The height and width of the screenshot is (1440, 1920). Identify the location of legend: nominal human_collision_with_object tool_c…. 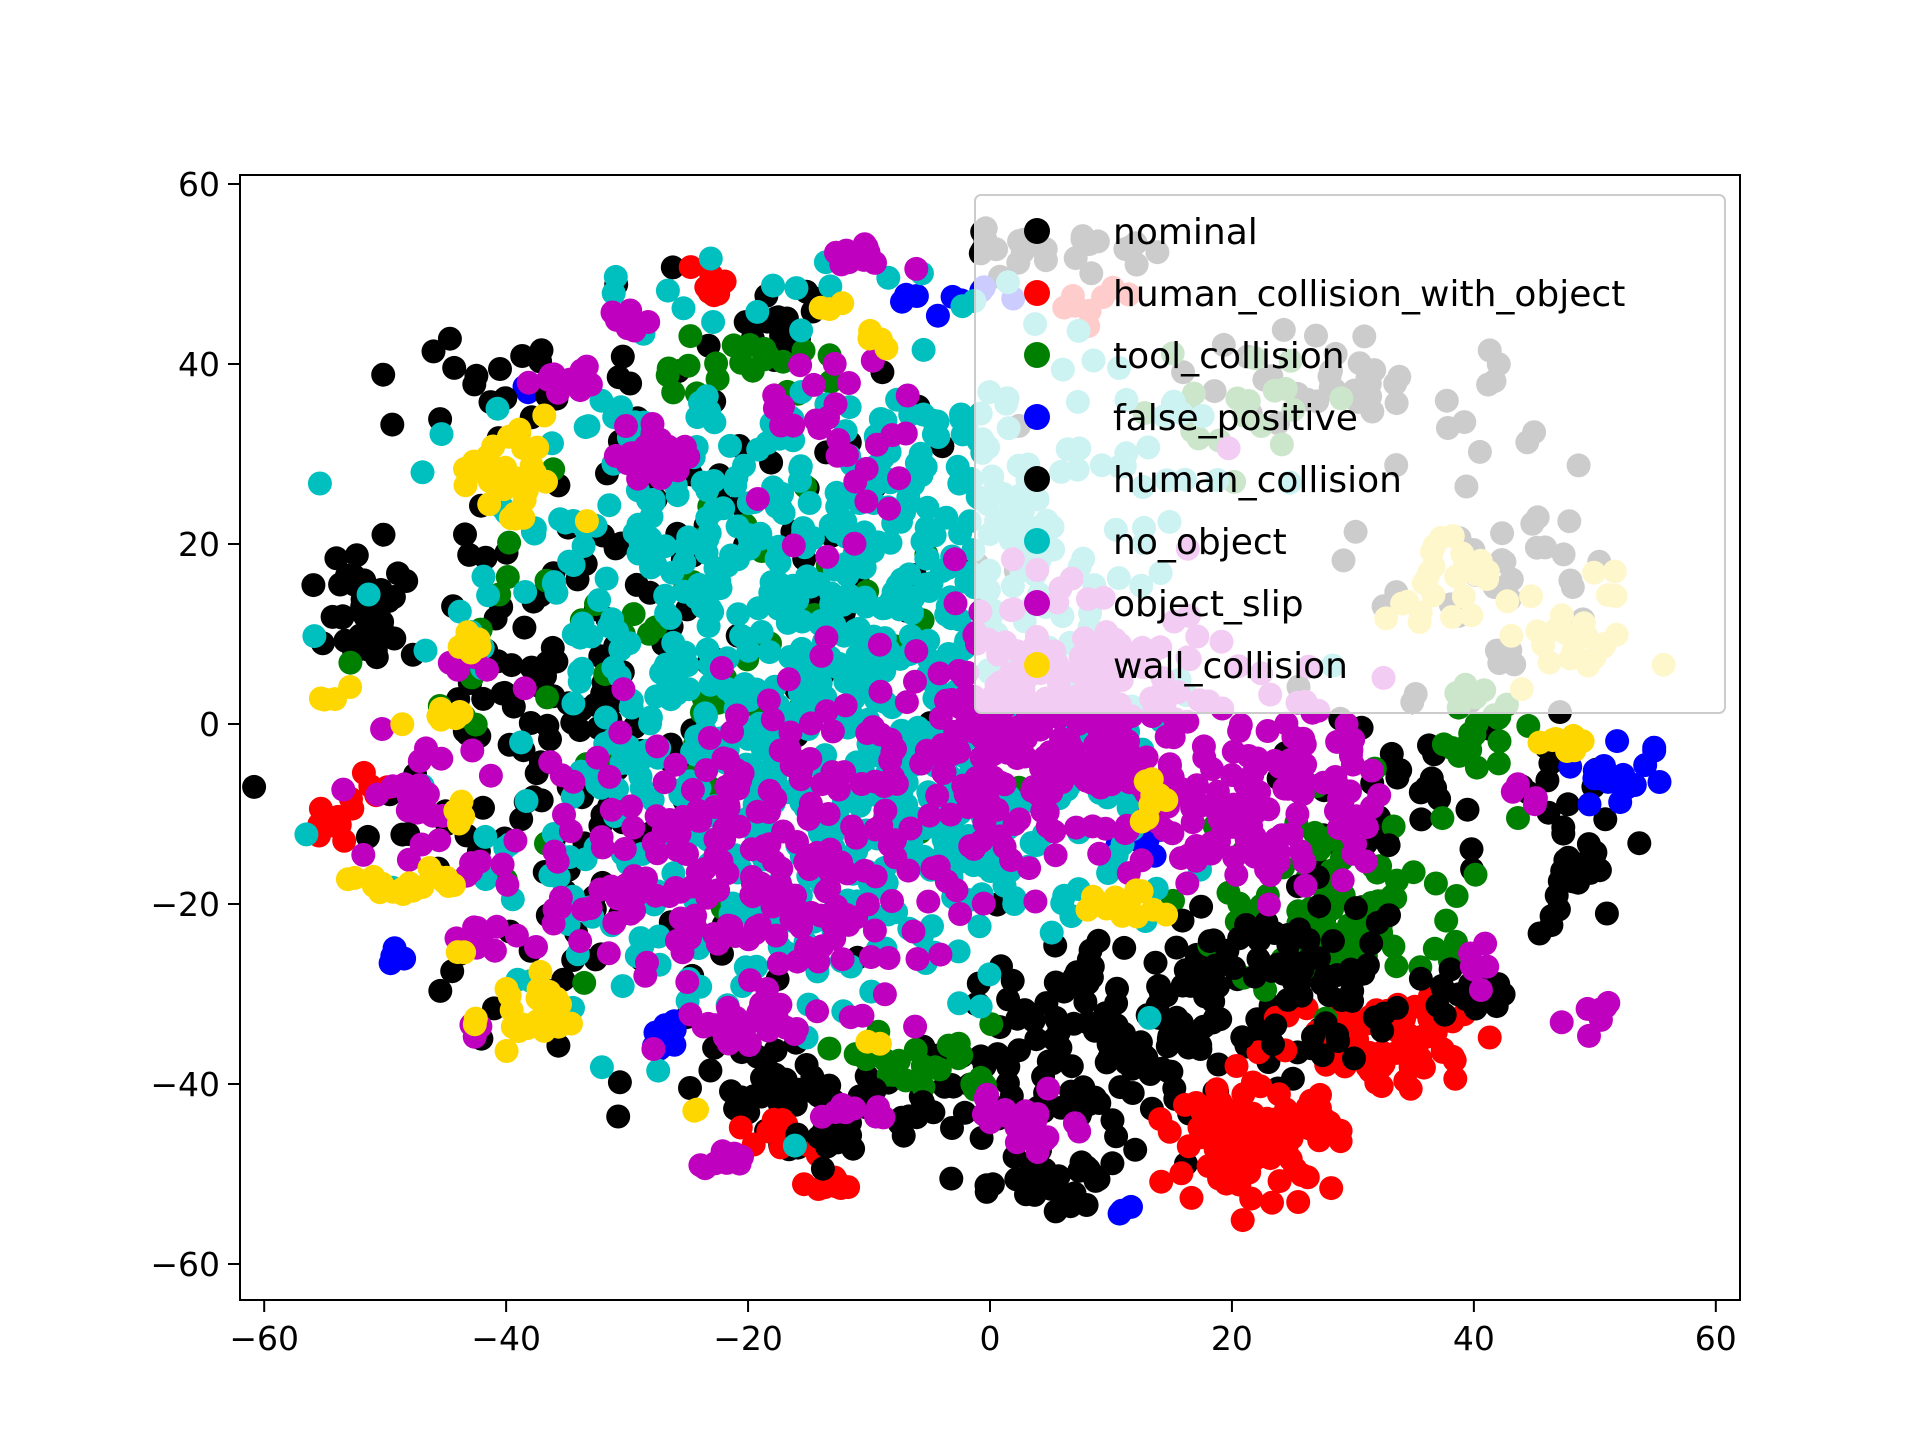
(1350, 454).